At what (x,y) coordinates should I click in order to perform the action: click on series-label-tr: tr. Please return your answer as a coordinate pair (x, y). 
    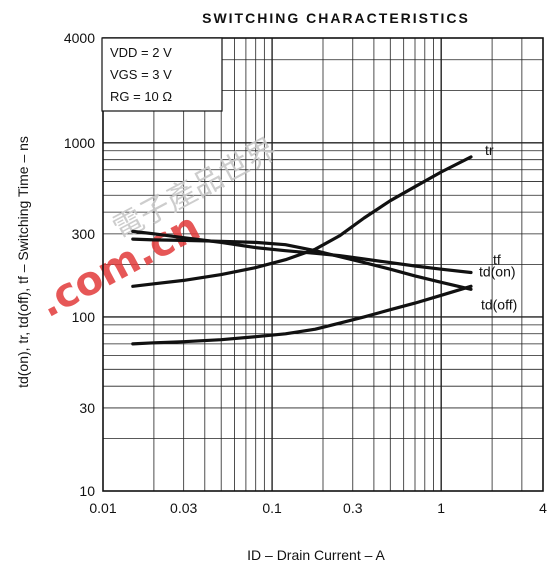
    Looking at the image, I should click on (489, 150).